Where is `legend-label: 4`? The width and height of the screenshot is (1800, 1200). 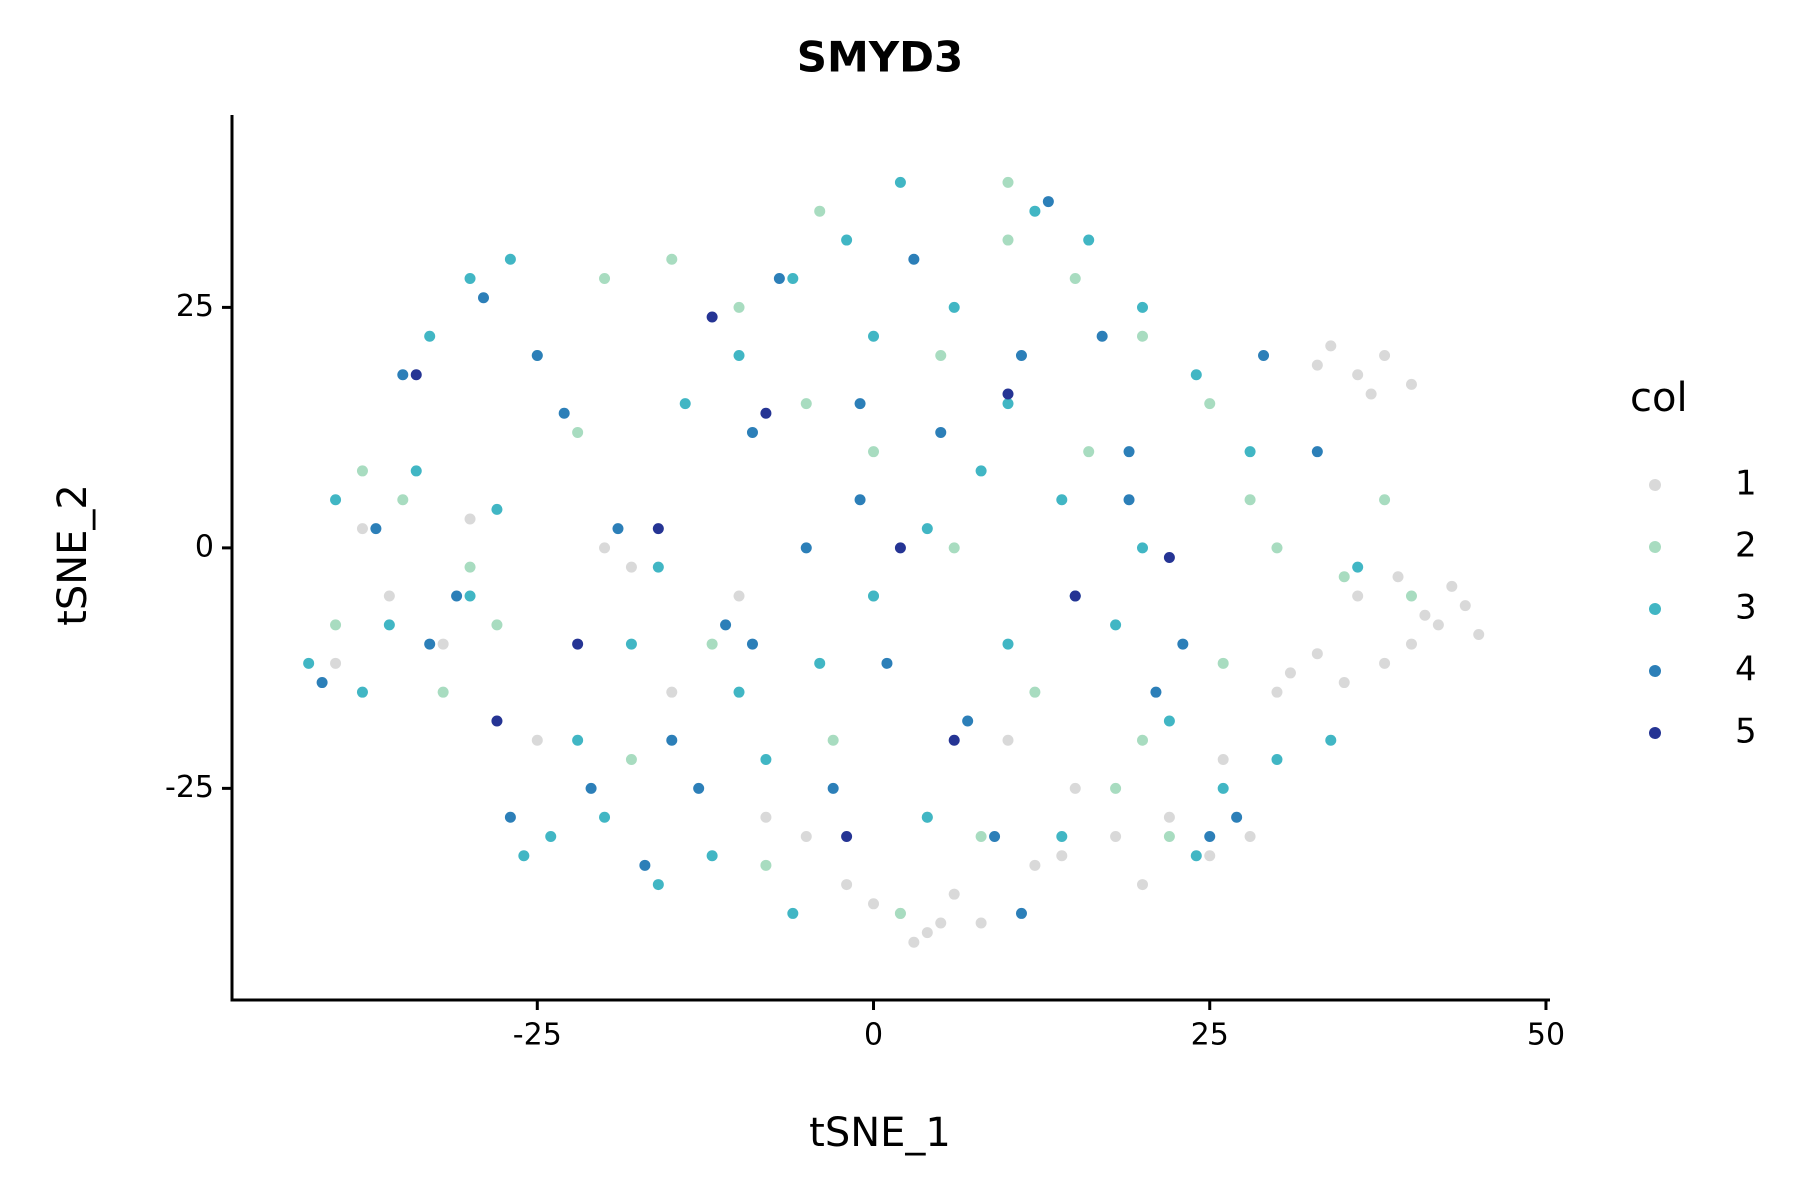
legend-label: 4 is located at coordinates (1746, 670).